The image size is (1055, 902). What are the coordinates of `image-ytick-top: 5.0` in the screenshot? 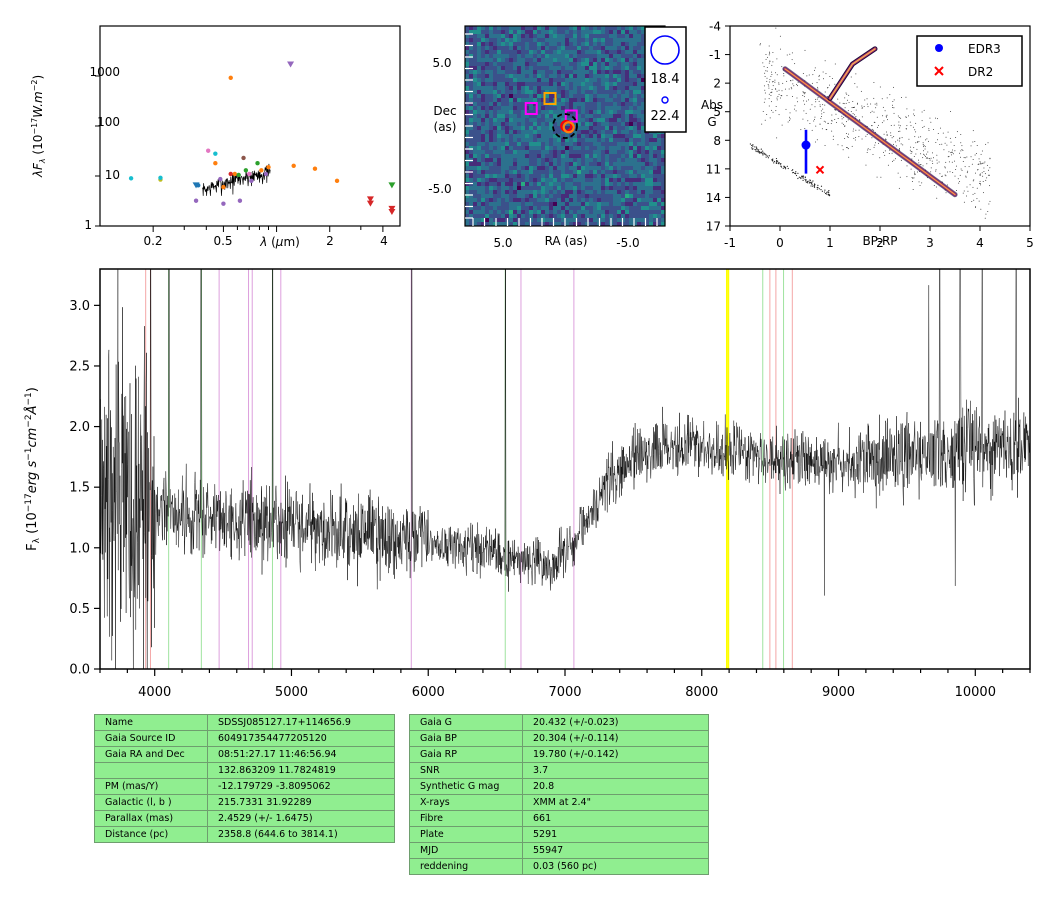 It's located at (441, 63).